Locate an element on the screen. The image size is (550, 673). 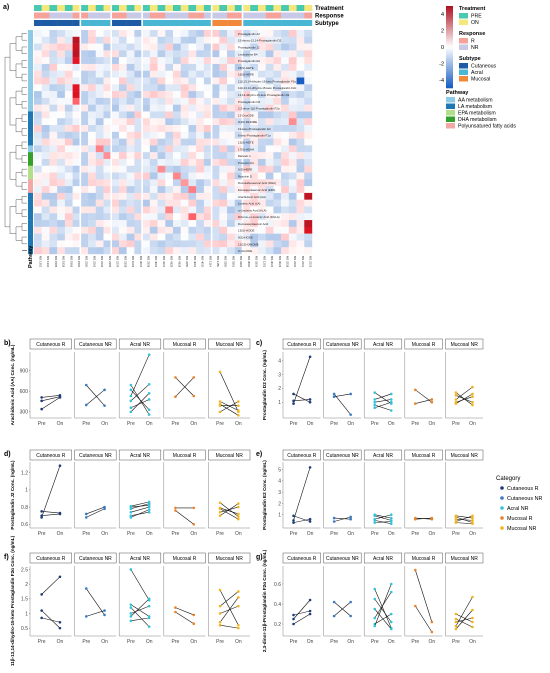
heatmap-column-label: MS 1505 is located at coordinates (56, 262).